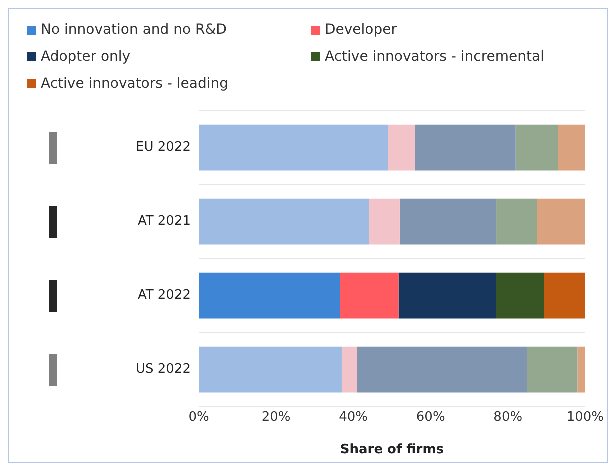 Image resolution: width=616 pixels, height=471 pixels. I want to click on y-tick-label: US 2022, so click(163, 370).